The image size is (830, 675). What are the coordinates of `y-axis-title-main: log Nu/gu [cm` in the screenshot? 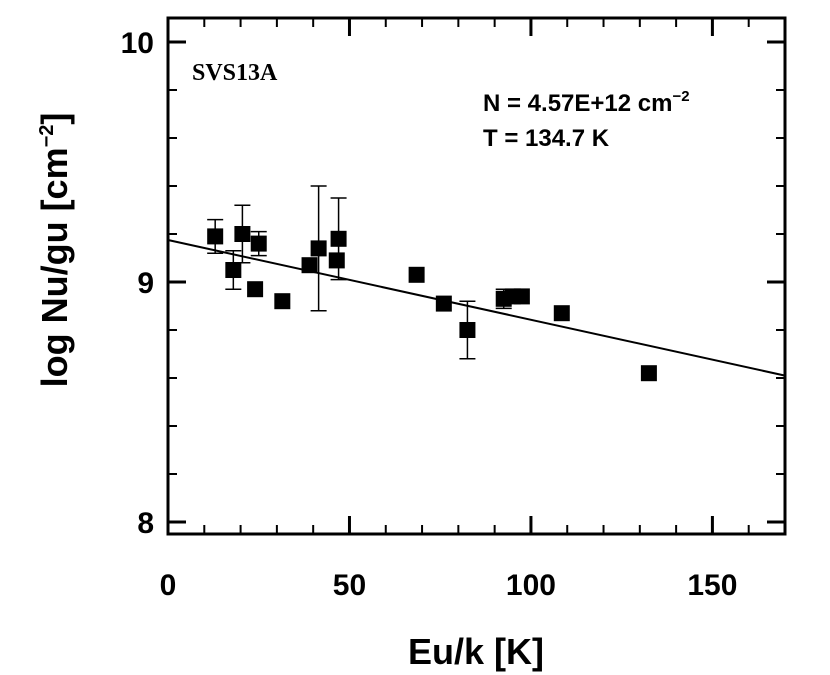 It's located at (54, 267).